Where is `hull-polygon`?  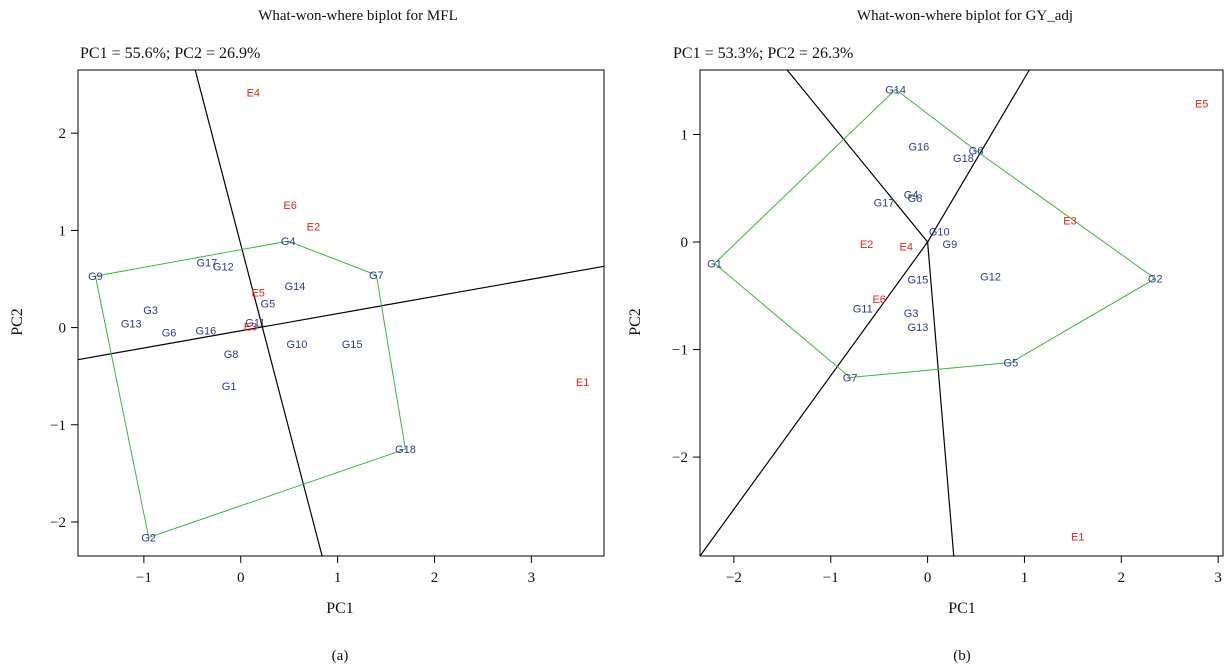
hull-polygon is located at coordinates (250, 389).